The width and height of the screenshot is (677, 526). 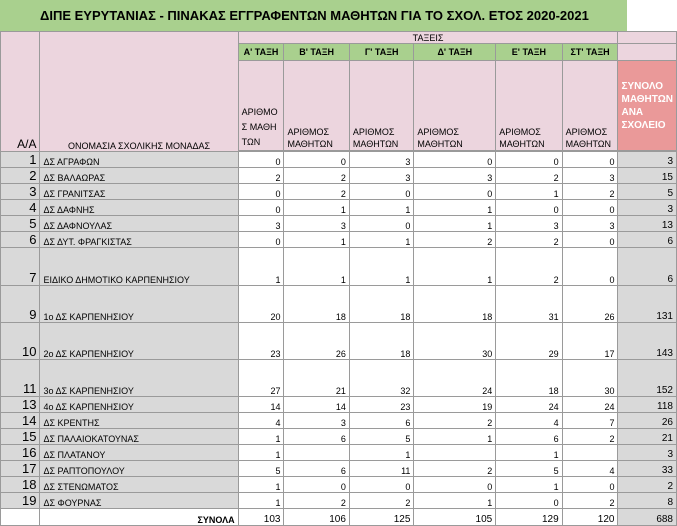 What do you see at coordinates (529, 420) in the screenshot?
I see `student-count-cell: 4` at bounding box center [529, 420].